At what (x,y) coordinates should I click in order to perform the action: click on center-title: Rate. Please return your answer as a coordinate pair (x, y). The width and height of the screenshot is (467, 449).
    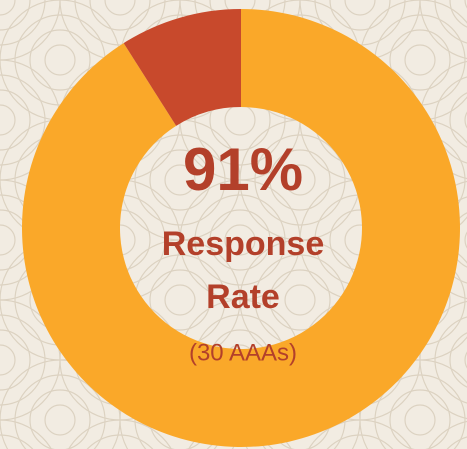
    Looking at the image, I should click on (243, 297).